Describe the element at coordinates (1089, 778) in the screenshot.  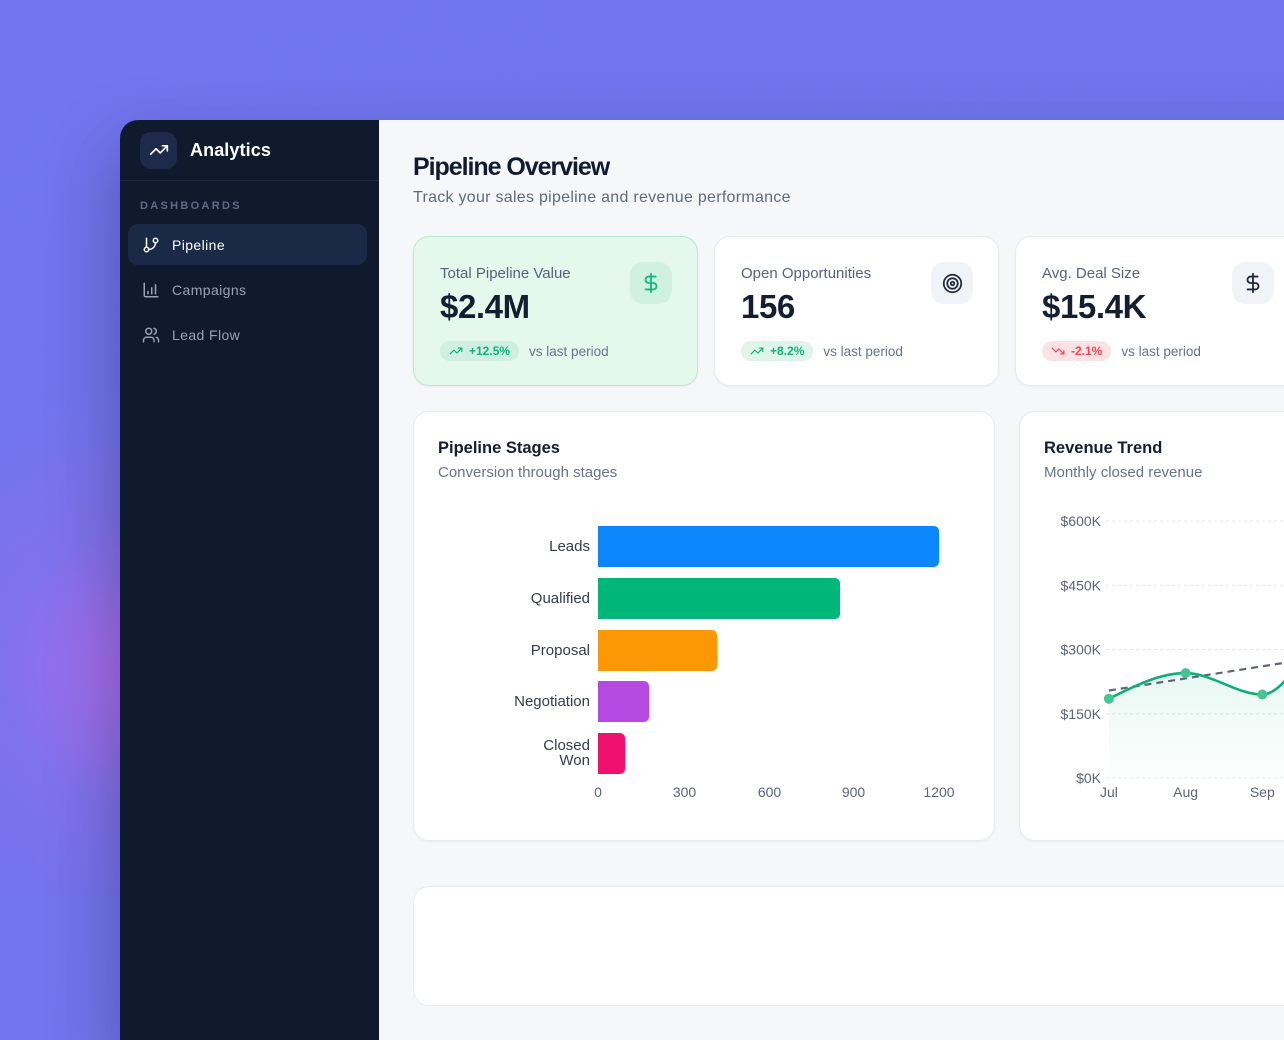
I see `svg-text: $0K` at that location.